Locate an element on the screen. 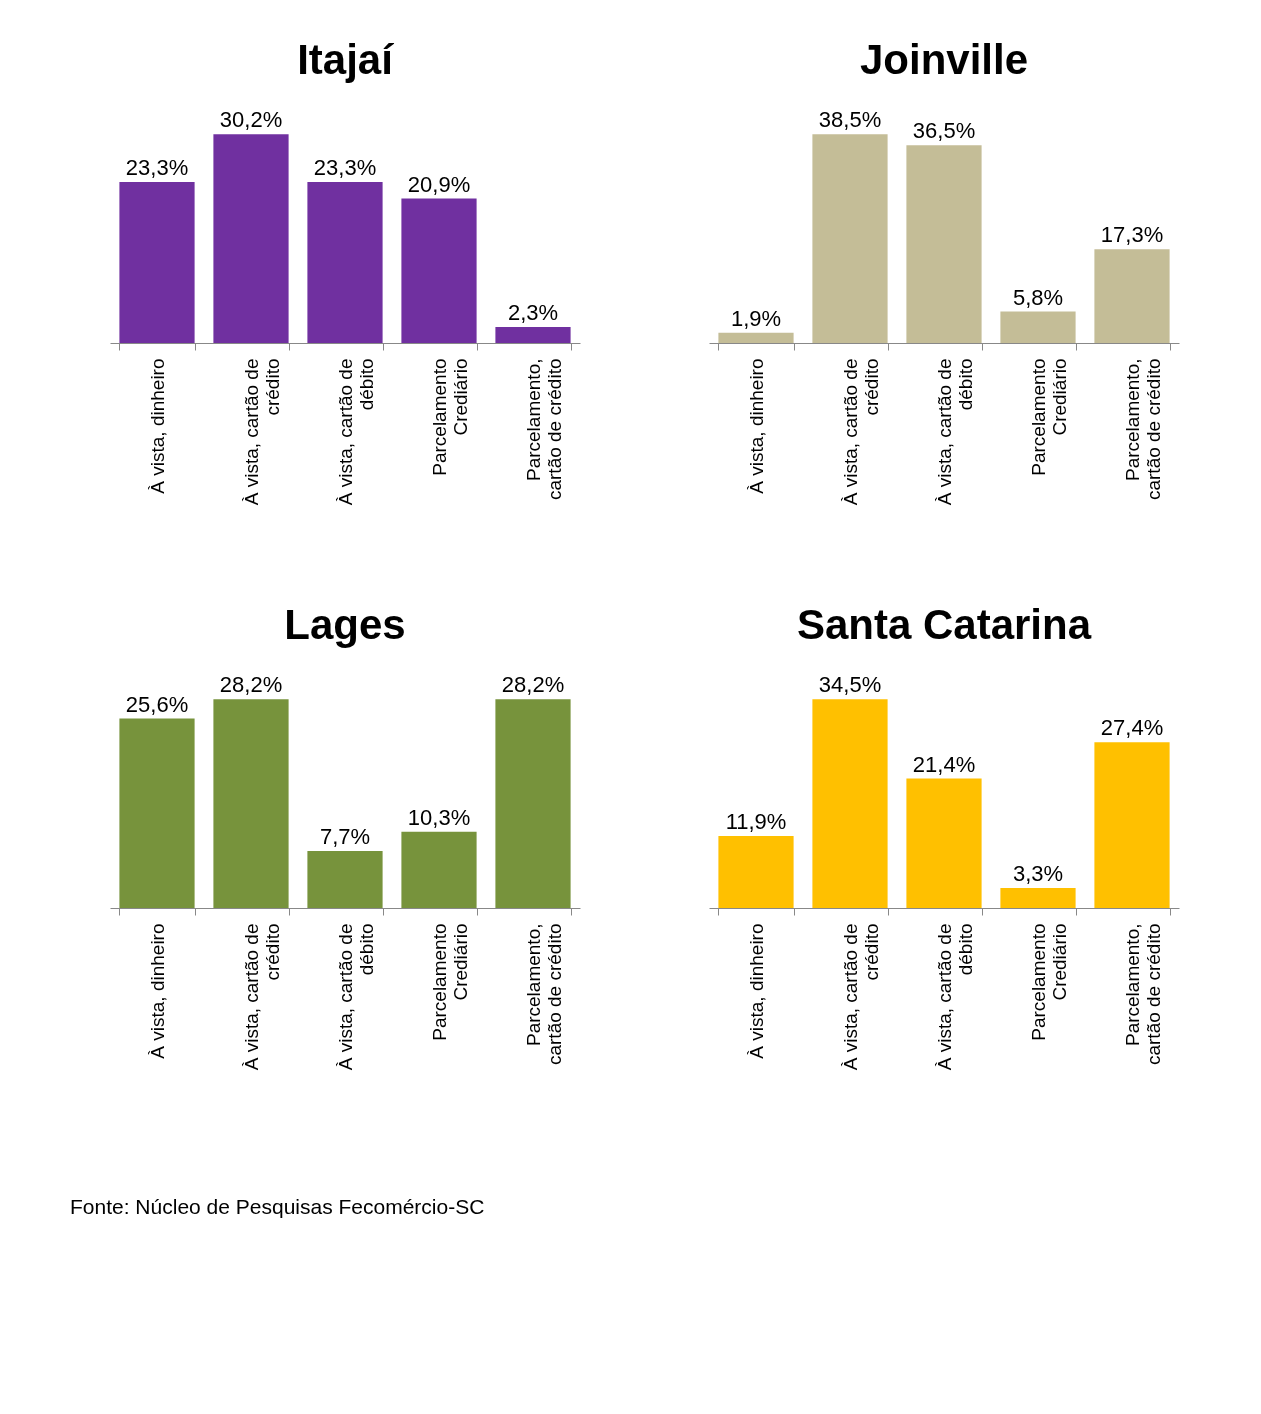 This screenshot has height=1414, width=1261. data-label: 34,5% is located at coordinates (850, 685).